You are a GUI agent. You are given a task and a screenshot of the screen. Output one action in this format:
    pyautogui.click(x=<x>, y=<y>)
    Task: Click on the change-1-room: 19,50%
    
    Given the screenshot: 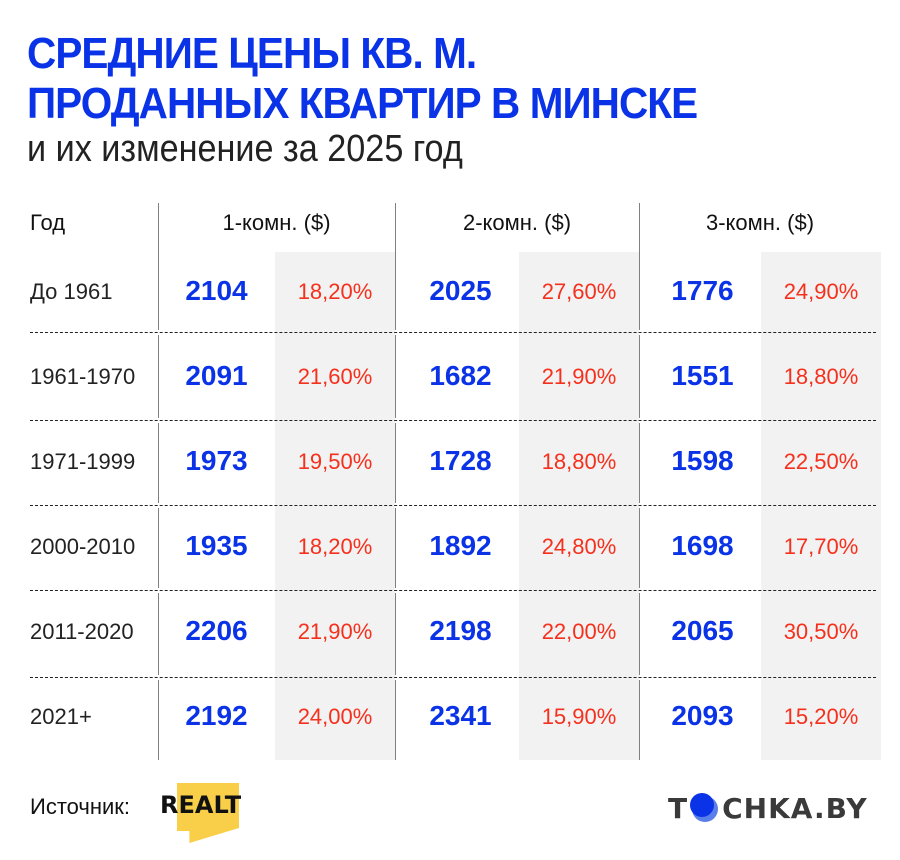 What is the action you would take?
    pyautogui.click(x=335, y=461)
    